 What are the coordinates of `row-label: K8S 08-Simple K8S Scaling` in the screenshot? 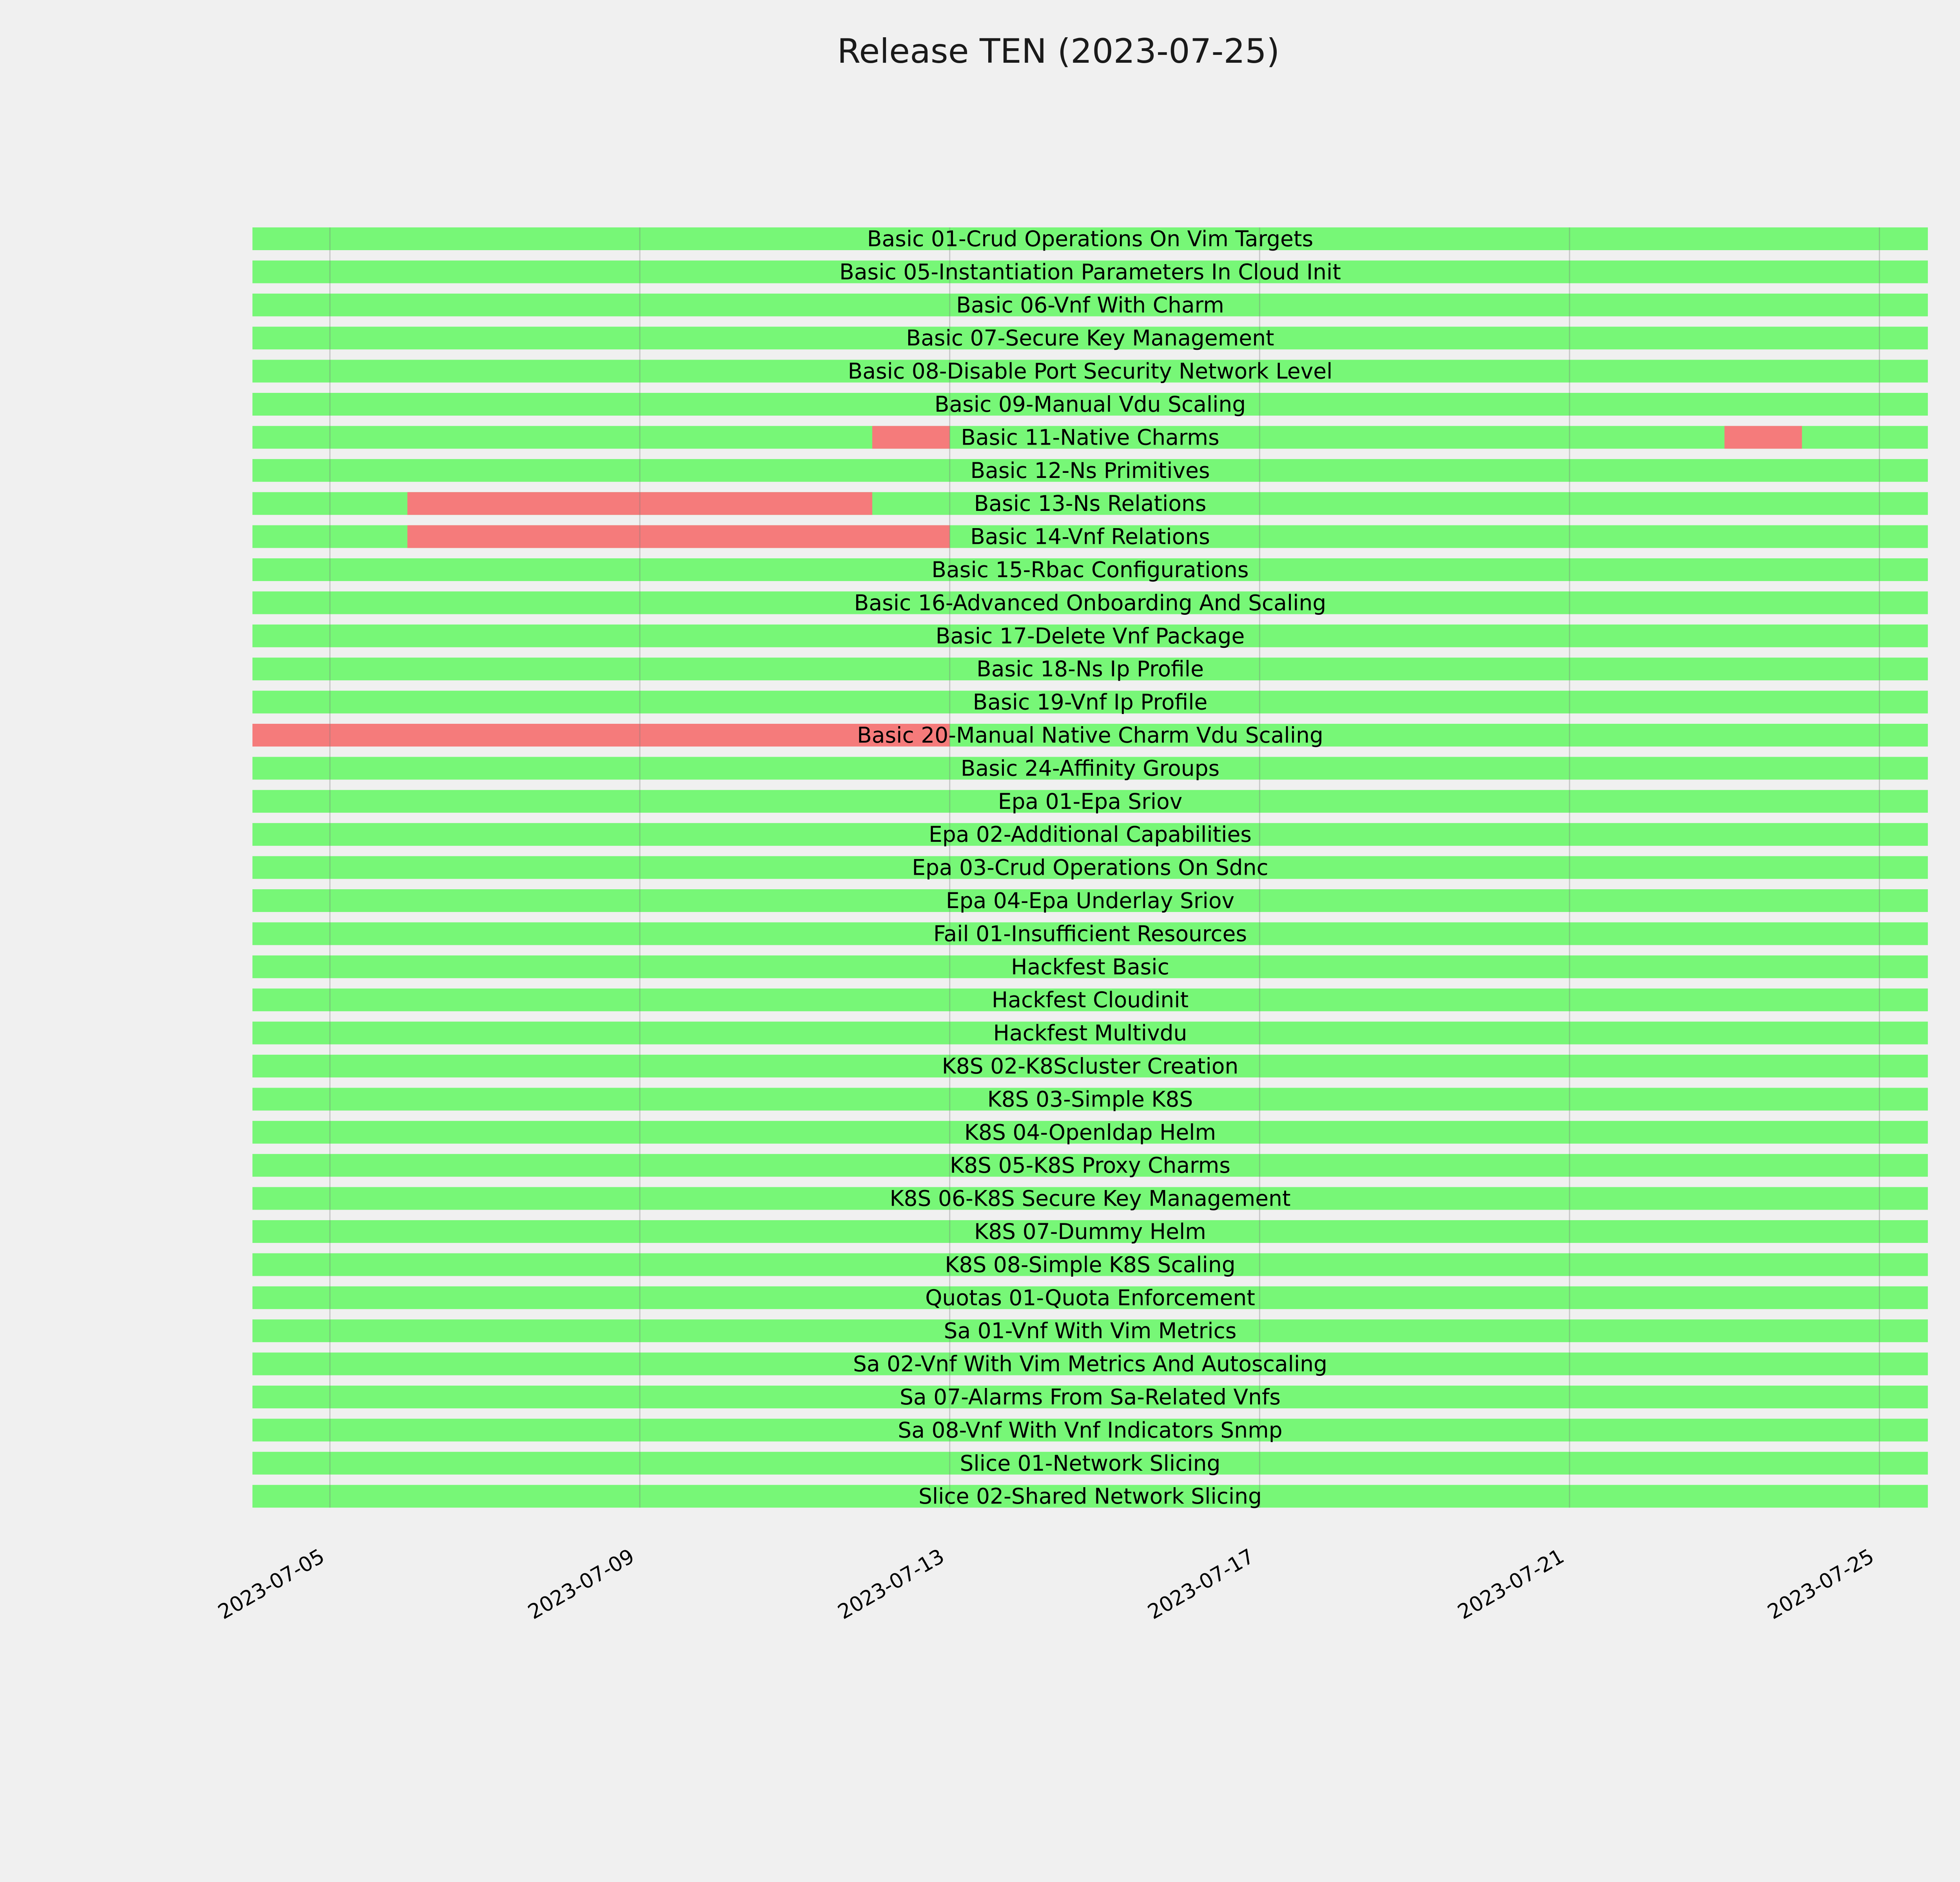 It's located at (1090, 1264).